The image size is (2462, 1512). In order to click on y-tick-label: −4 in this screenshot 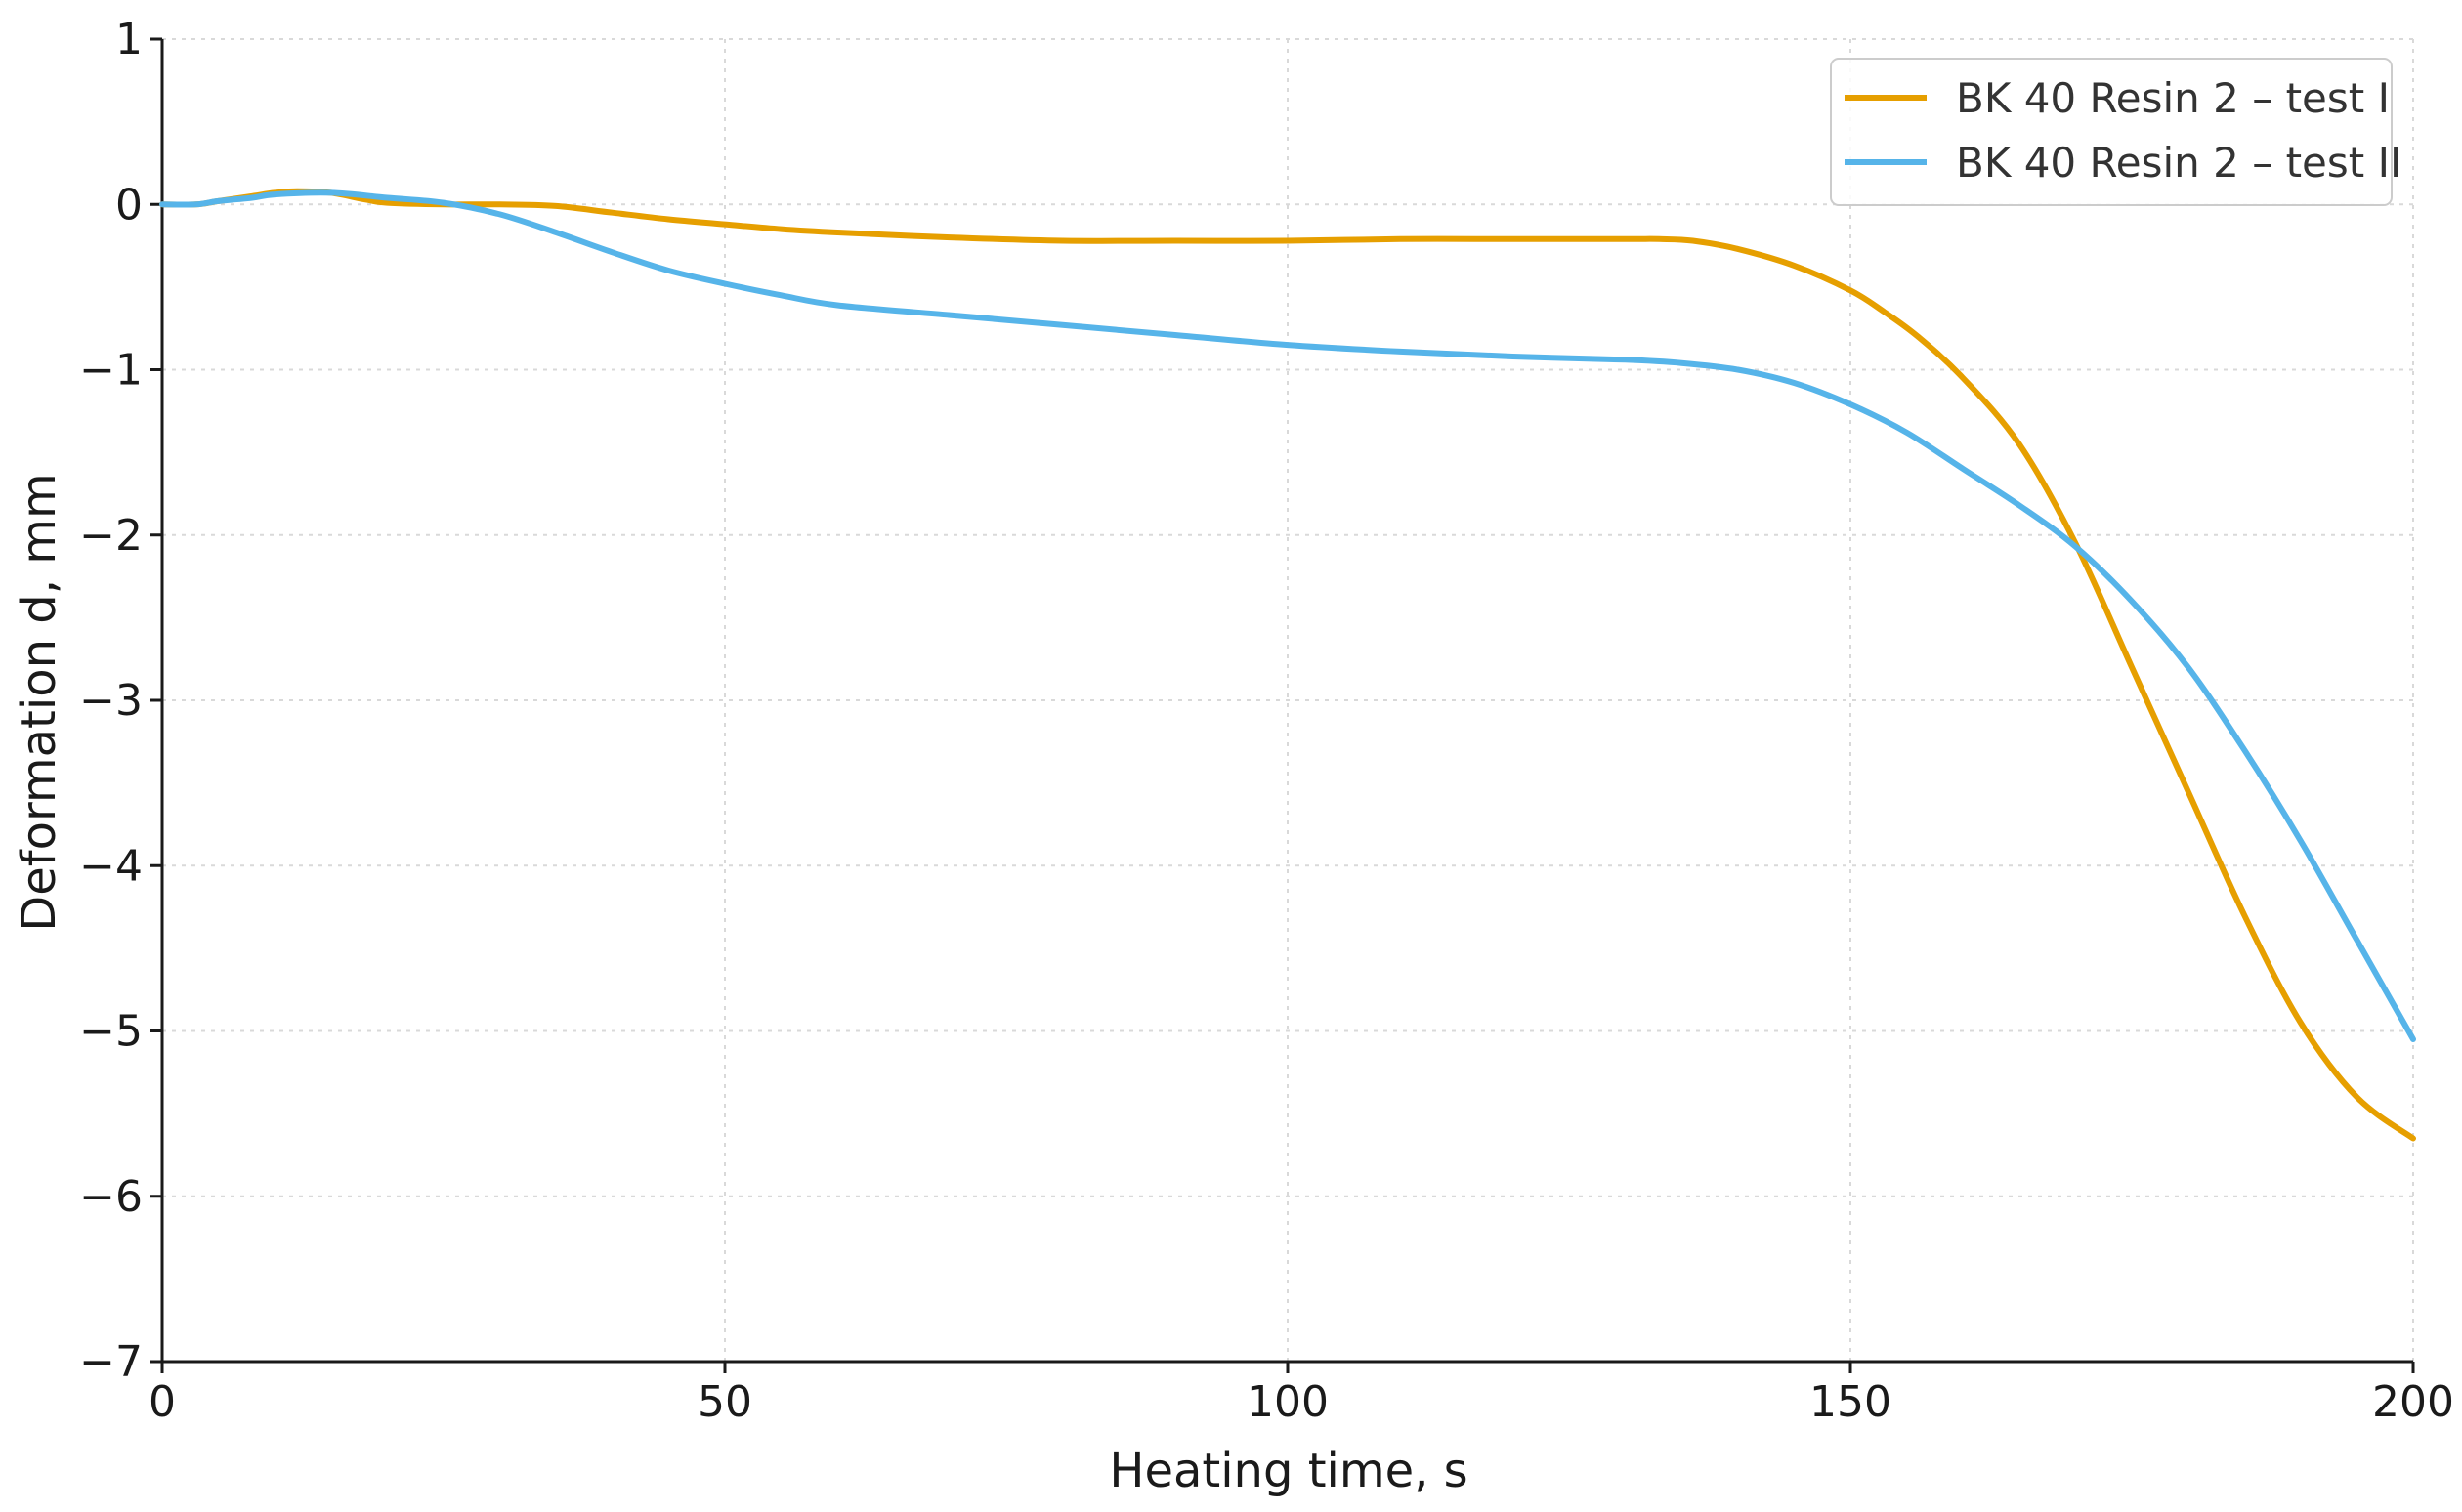, I will do `click(111, 866)`.